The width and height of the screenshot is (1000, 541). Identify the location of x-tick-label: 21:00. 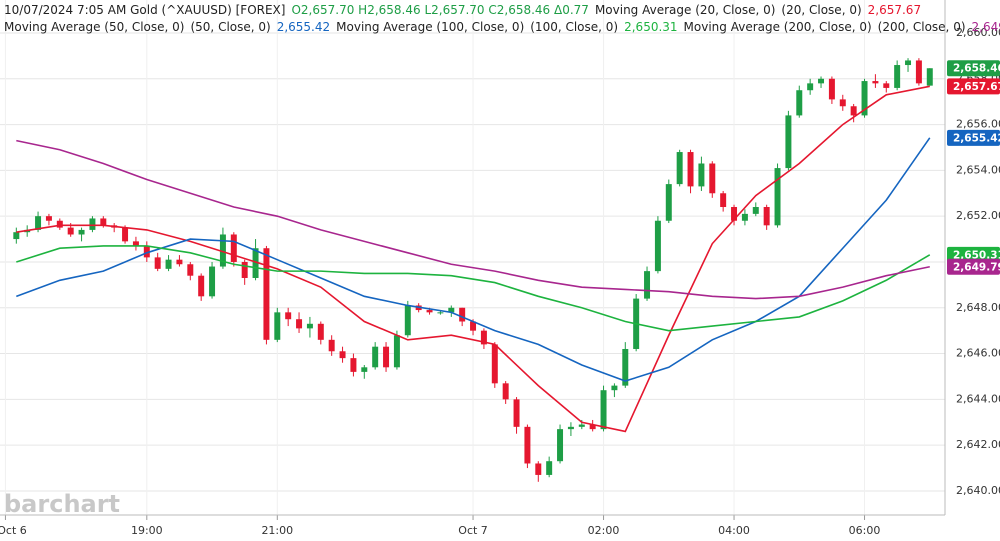
(277, 530).